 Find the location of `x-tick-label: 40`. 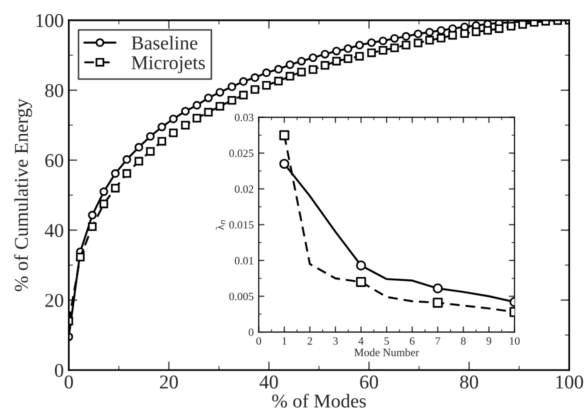

x-tick-label: 40 is located at coordinates (269, 382).